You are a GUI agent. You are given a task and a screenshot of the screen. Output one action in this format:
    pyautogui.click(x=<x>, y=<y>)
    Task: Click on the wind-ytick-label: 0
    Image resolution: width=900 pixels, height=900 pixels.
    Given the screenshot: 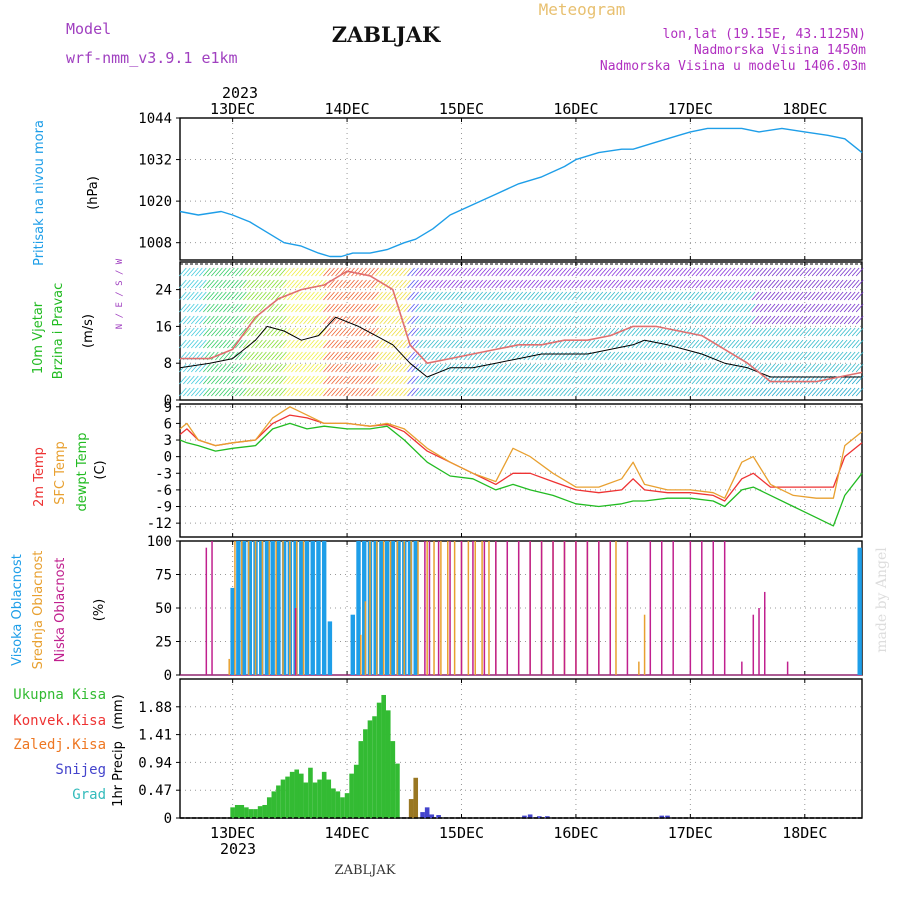 What is the action you would take?
    pyautogui.click(x=168, y=401)
    